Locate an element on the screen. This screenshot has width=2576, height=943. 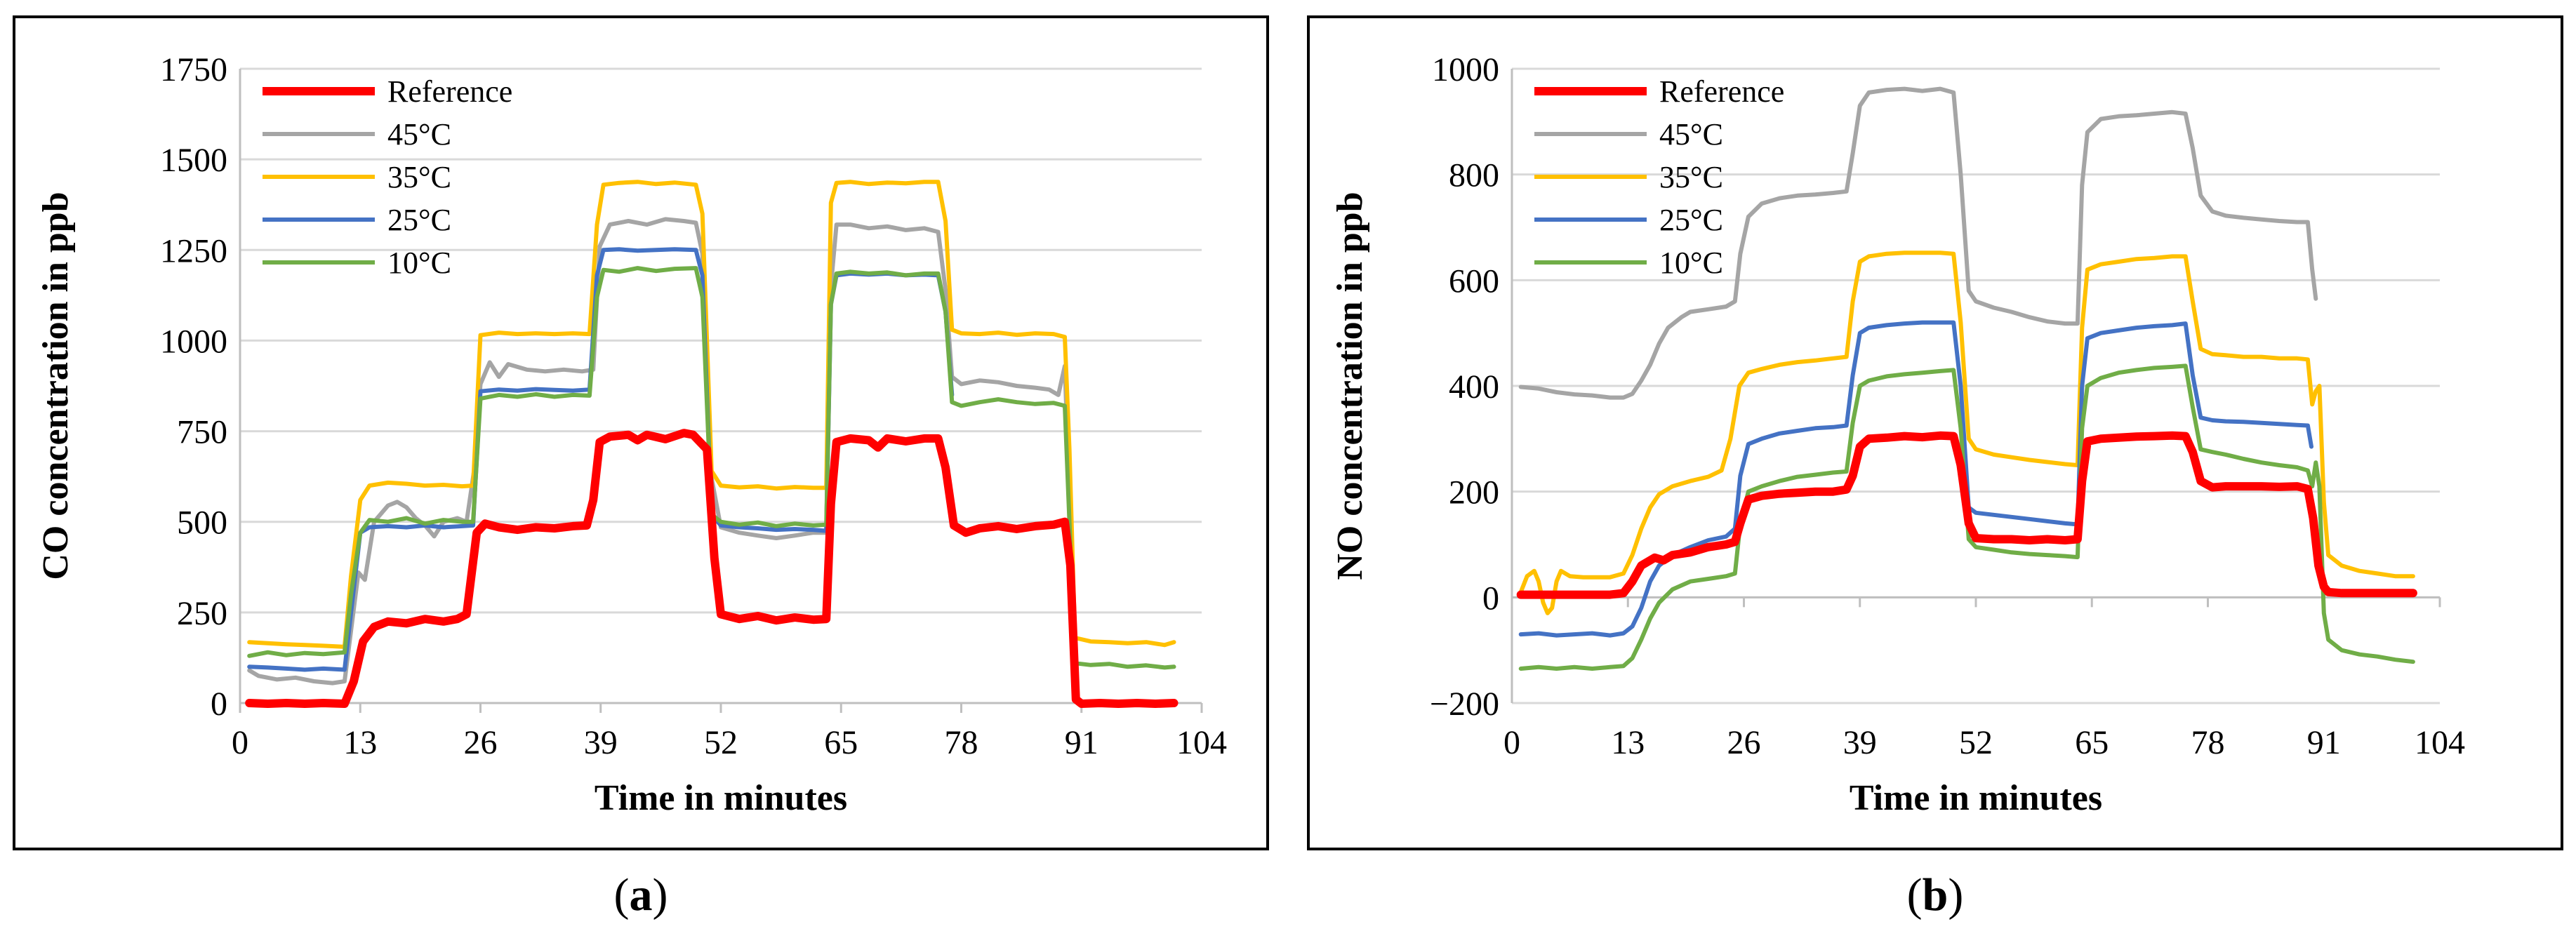
y-tick-label: 800 is located at coordinates (1474, 175).